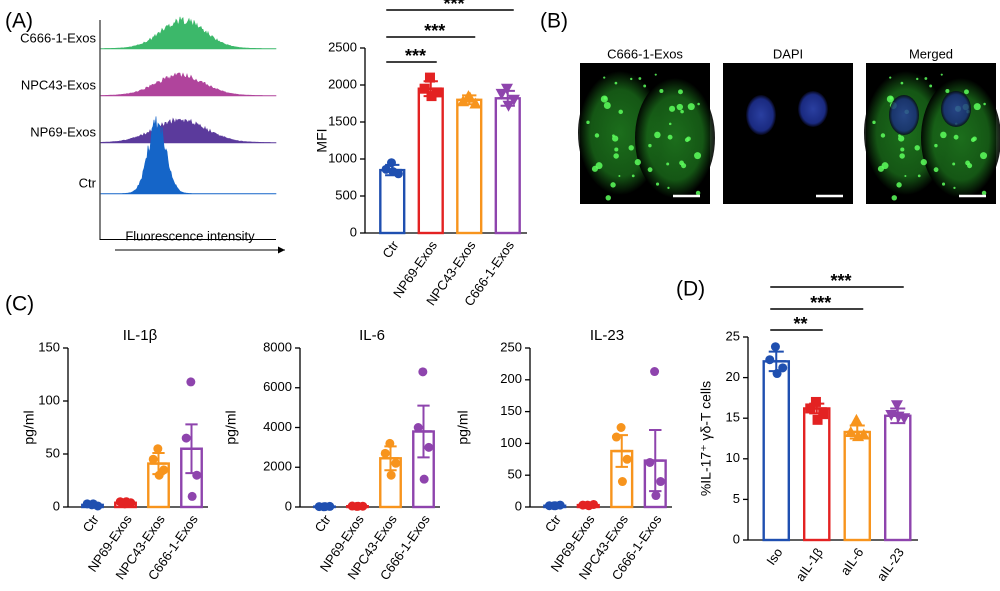 The image size is (1000, 591). I want to click on y-tick-label: 50, so click(53, 452).